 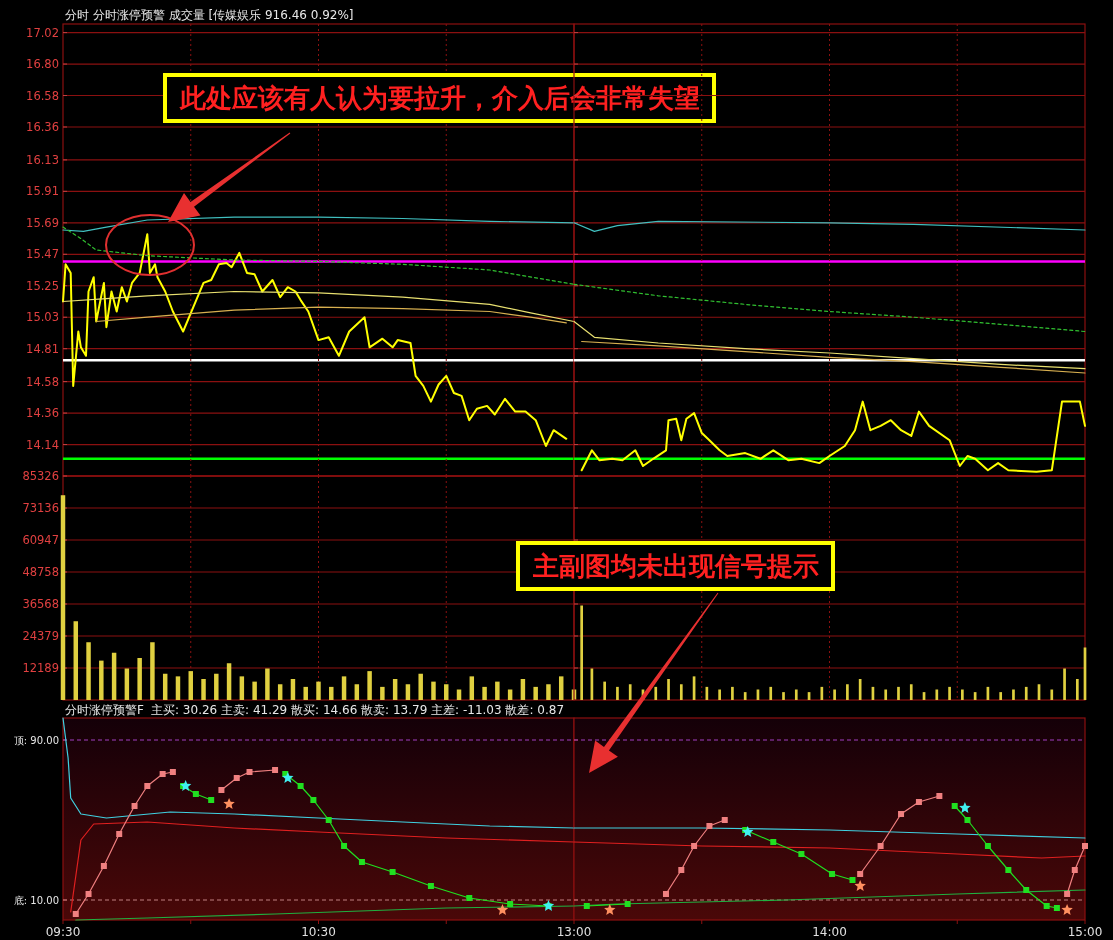 I want to click on y-tick-label: 16.58, so click(x=42, y=95).